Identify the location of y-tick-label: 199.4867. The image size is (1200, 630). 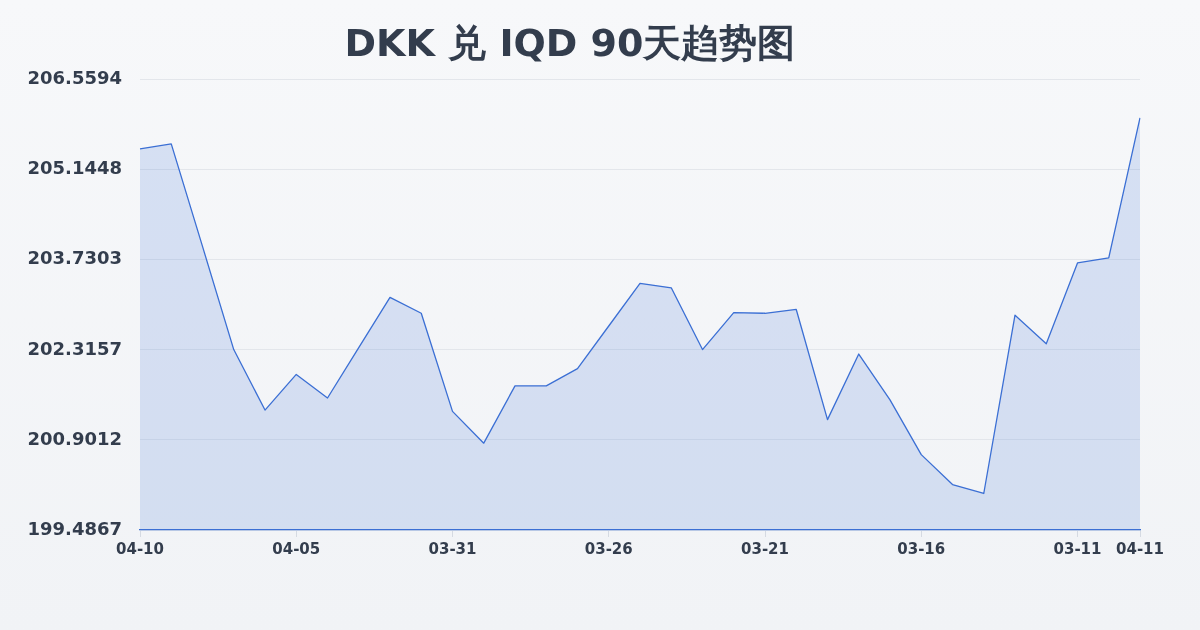
(74, 528).